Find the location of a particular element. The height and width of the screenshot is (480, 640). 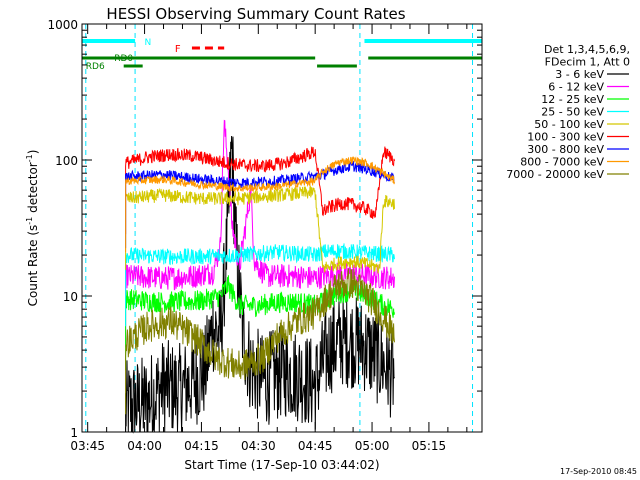

legend-entry-label: 7000 - 20000 keV is located at coordinates (555, 174).